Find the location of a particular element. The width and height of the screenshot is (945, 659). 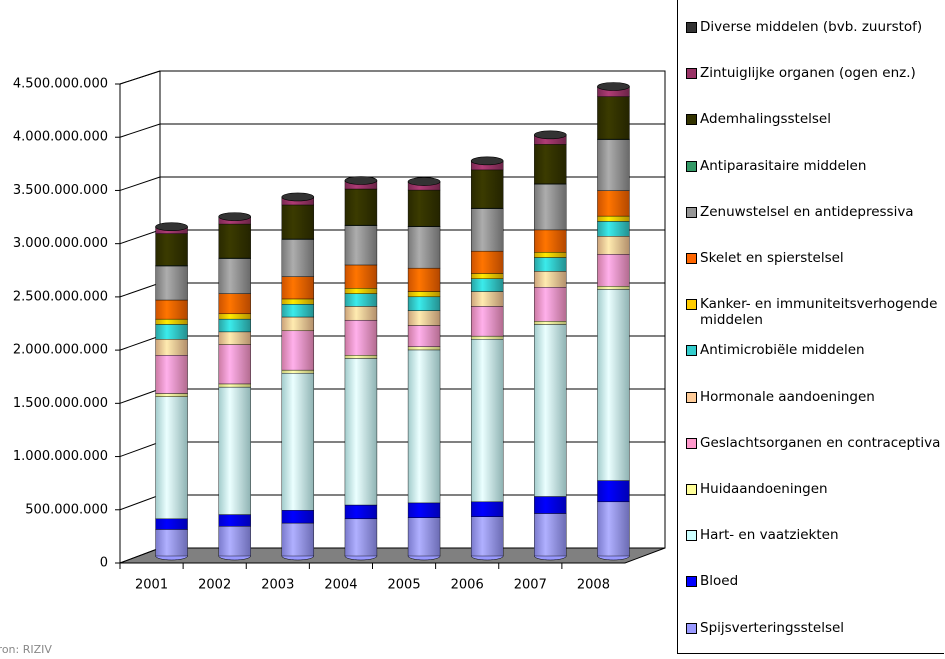

legend-item: Ademhalingsstelsel is located at coordinates (815, 119).